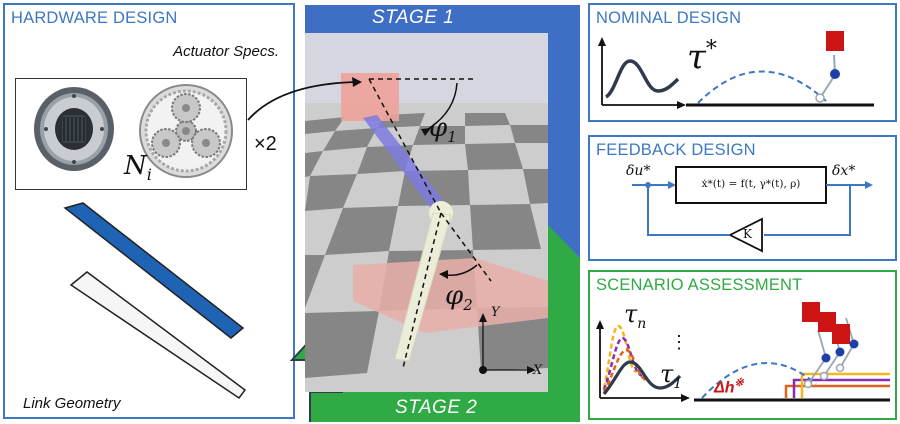 Image resolution: width=900 pixels, height=424 pixels. Describe the element at coordinates (186, 131) in the screenshot. I see `planetary-gear-icon` at that location.